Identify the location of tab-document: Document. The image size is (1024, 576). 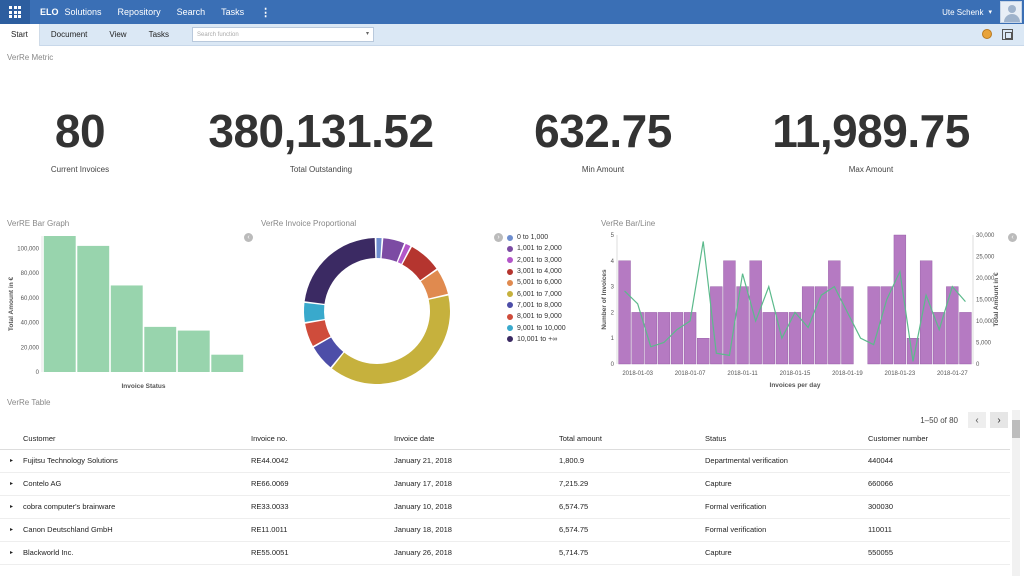
(69, 34).